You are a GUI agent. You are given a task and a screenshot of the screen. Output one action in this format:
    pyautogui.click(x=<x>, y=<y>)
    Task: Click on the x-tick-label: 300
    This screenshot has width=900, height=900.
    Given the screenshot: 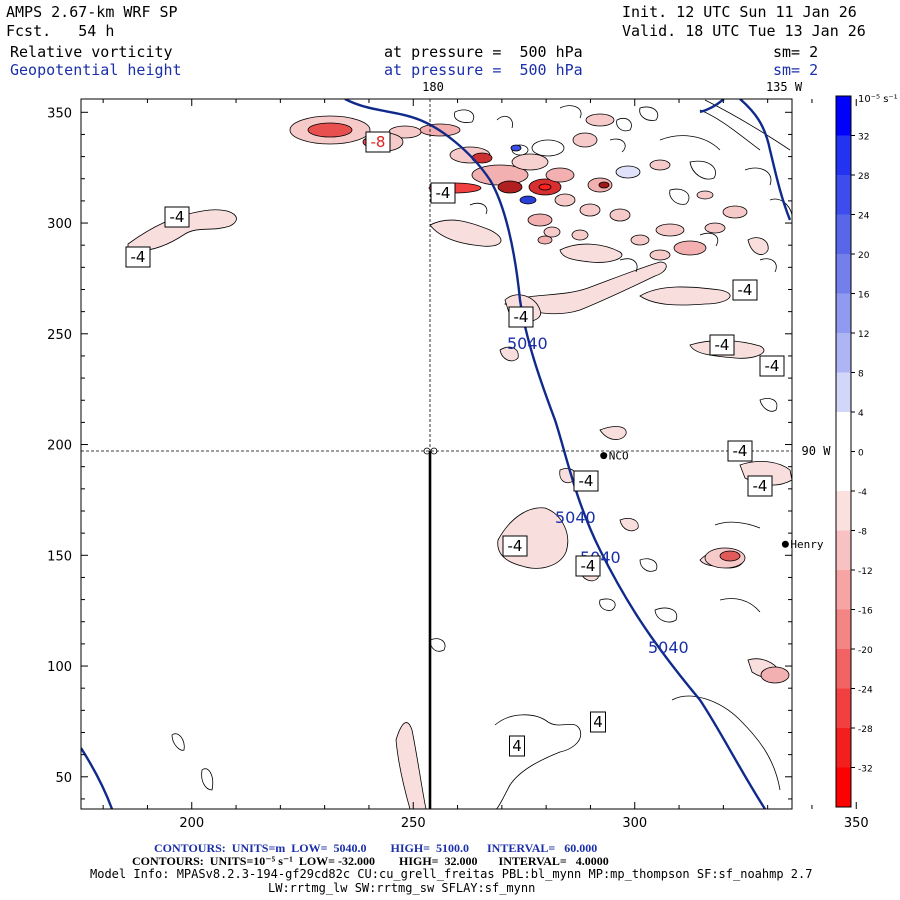 What is the action you would take?
    pyautogui.click(x=634, y=823)
    